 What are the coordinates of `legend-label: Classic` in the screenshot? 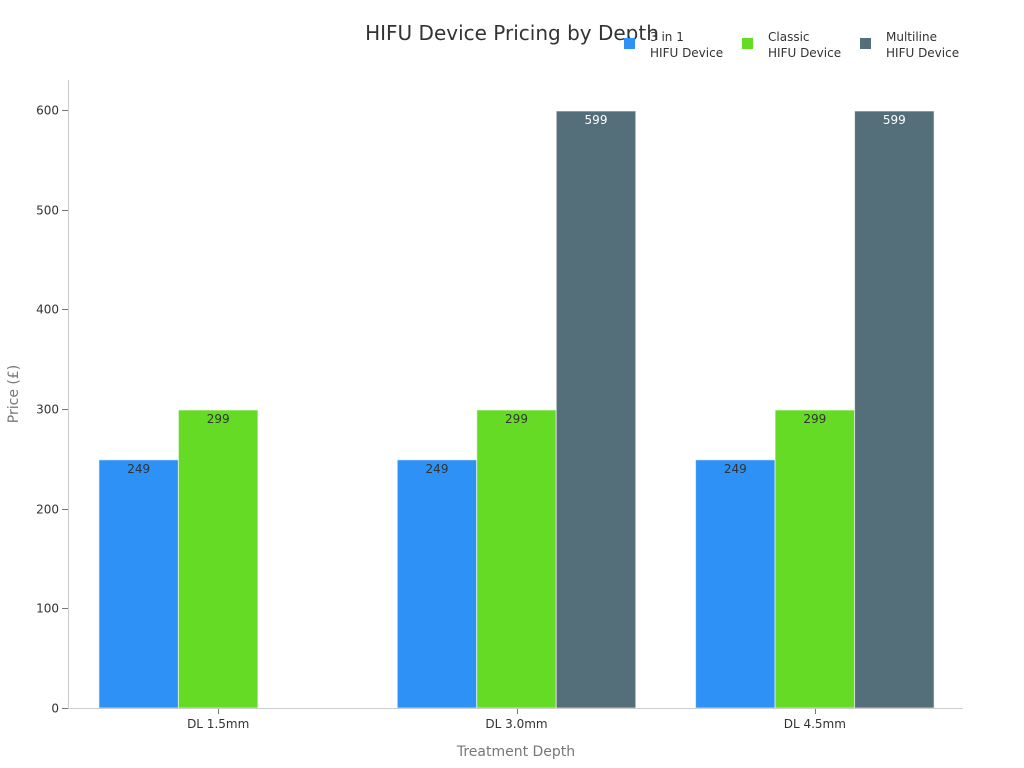 It's located at (789, 37).